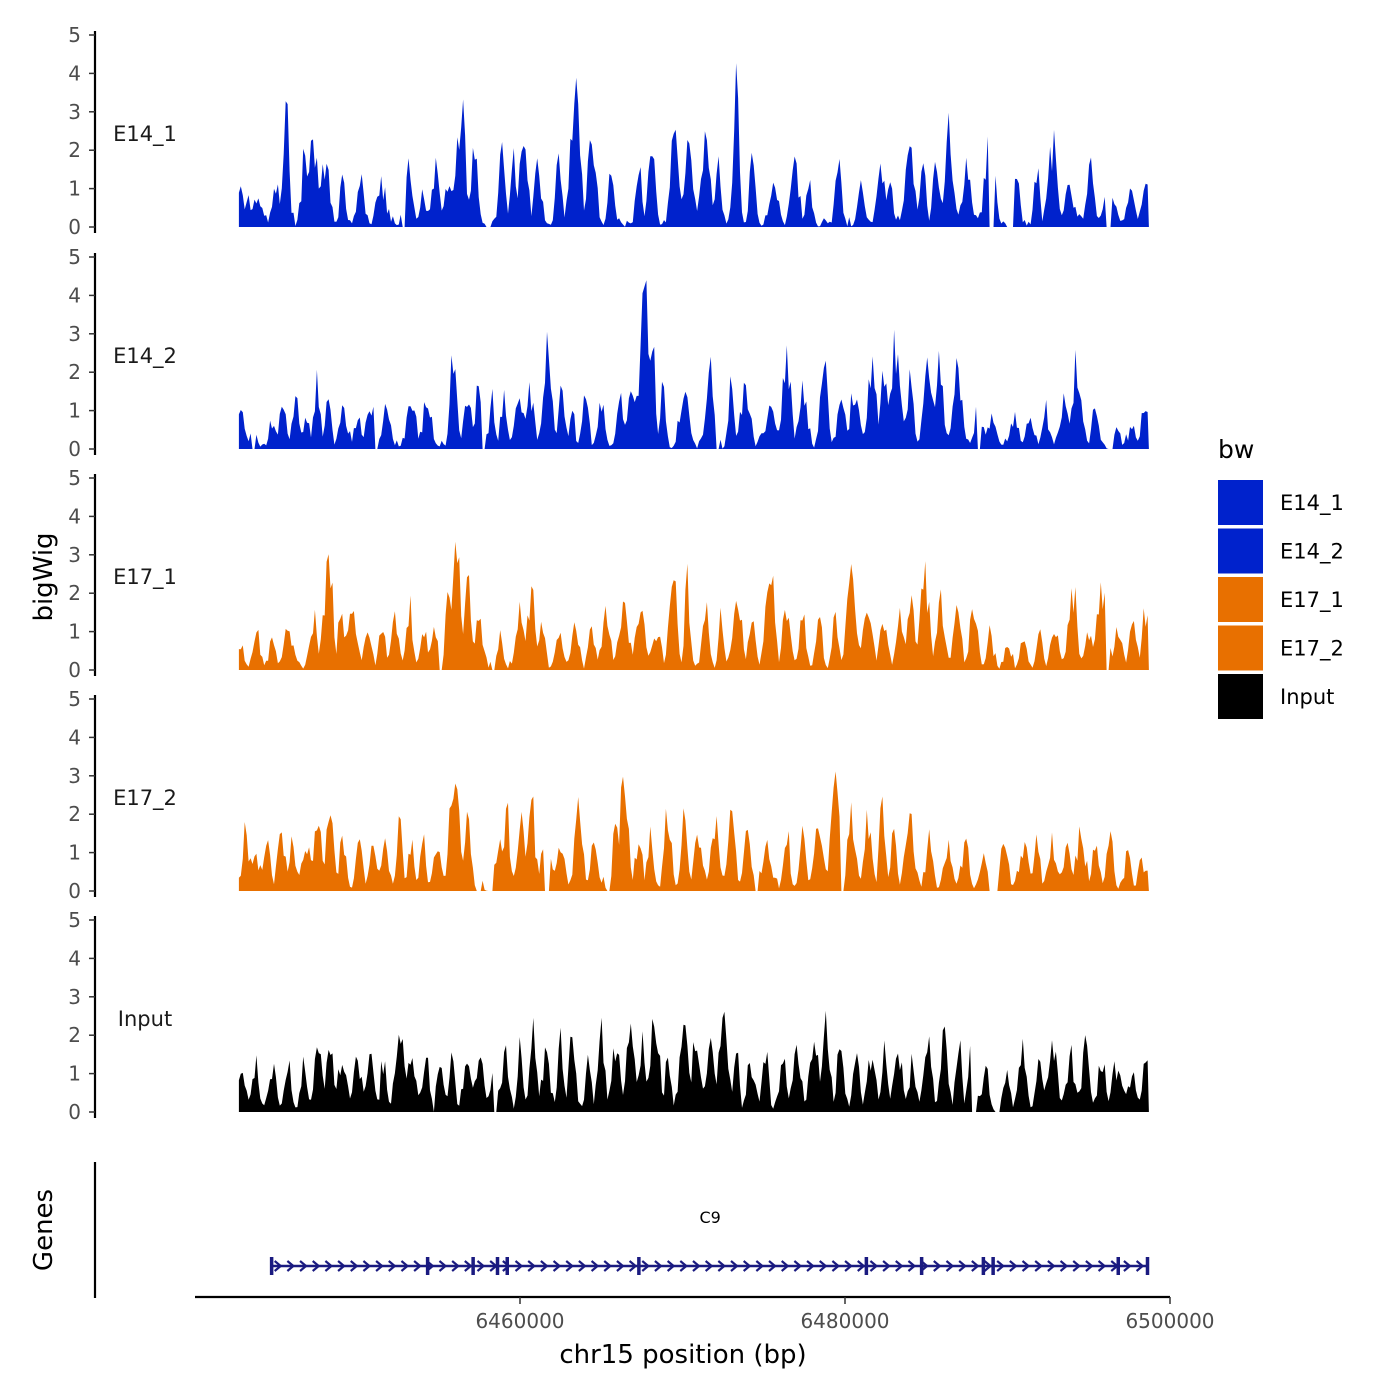  Describe the element at coordinates (682, 1355) in the screenshot. I see `x-axis-title: chr15 position (bp)` at that location.